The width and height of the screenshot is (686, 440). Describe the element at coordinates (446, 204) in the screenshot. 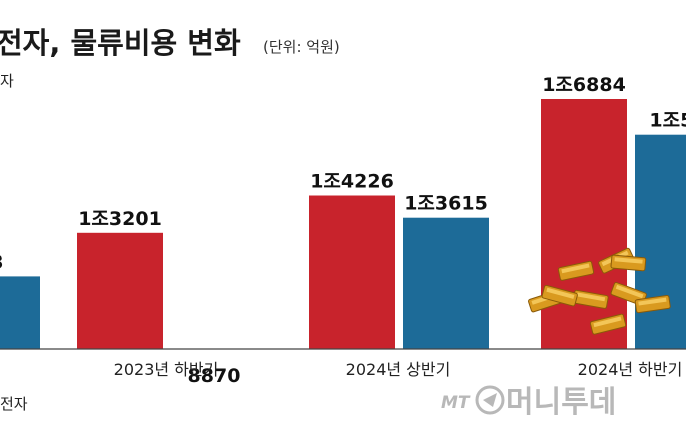

I see `value-label-series-1-cat-2: 1조3615` at that location.